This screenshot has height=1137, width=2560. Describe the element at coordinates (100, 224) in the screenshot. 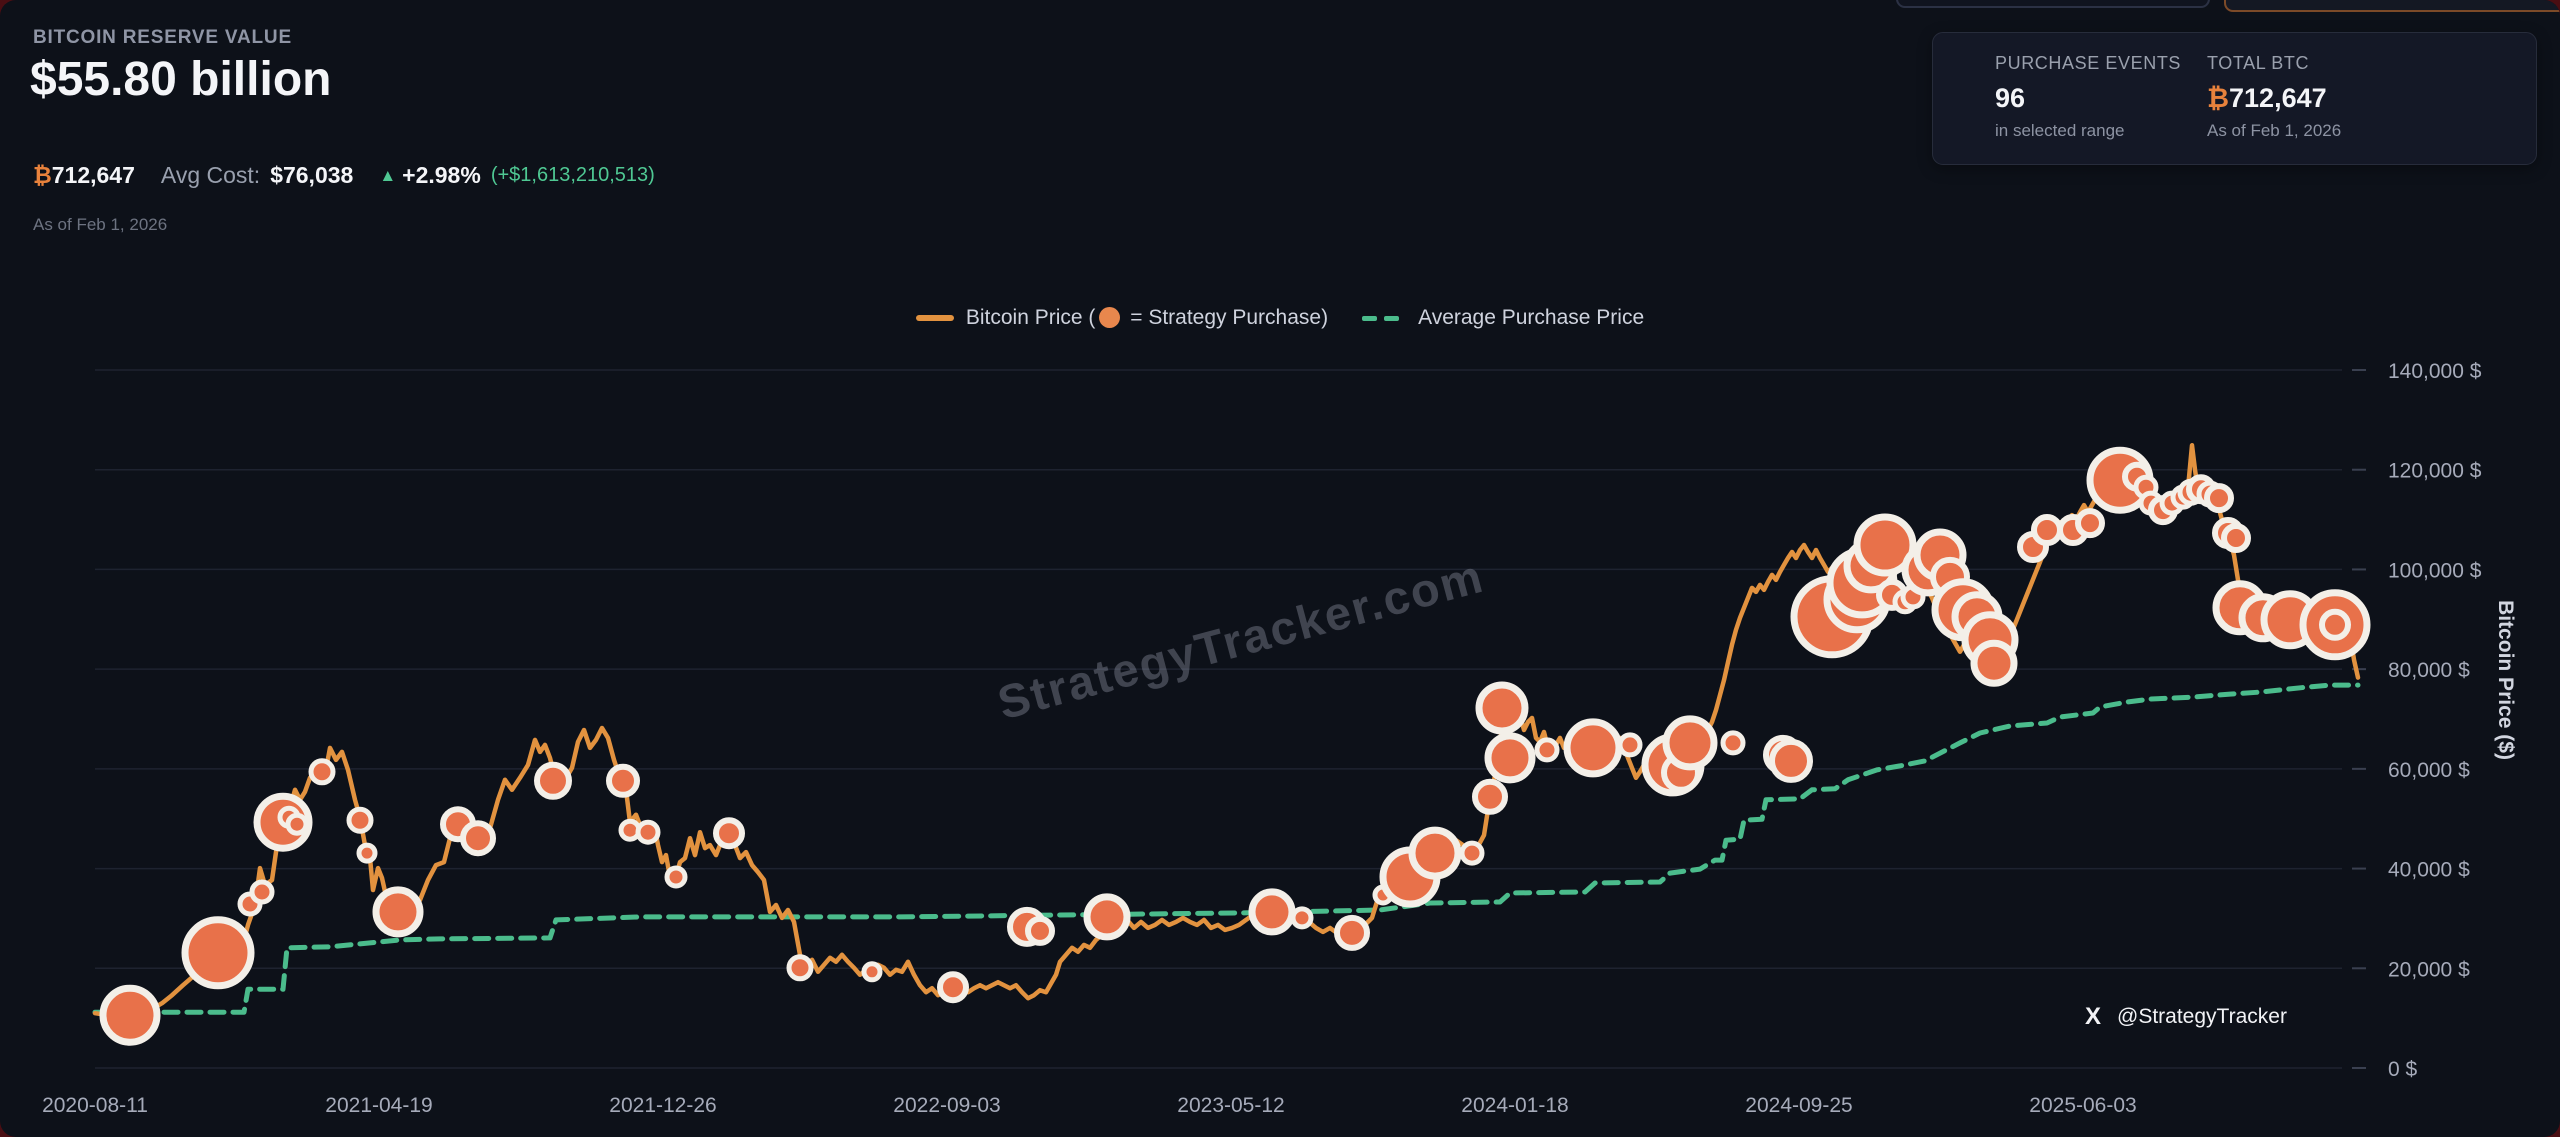

I see `as-of-date: As of Feb 1, 2026` at that location.